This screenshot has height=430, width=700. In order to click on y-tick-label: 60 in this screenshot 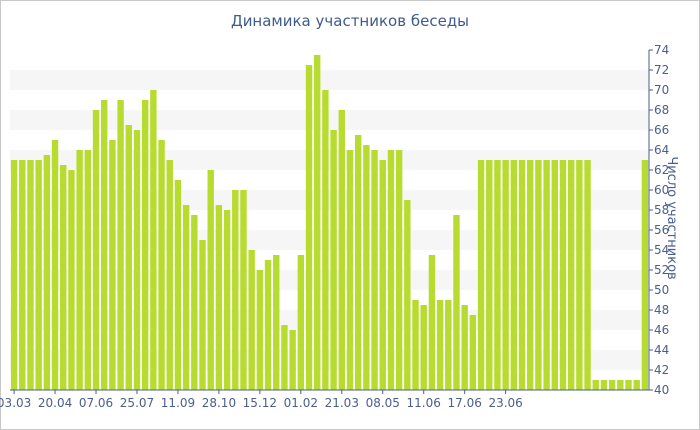, I will do `click(661, 190)`.